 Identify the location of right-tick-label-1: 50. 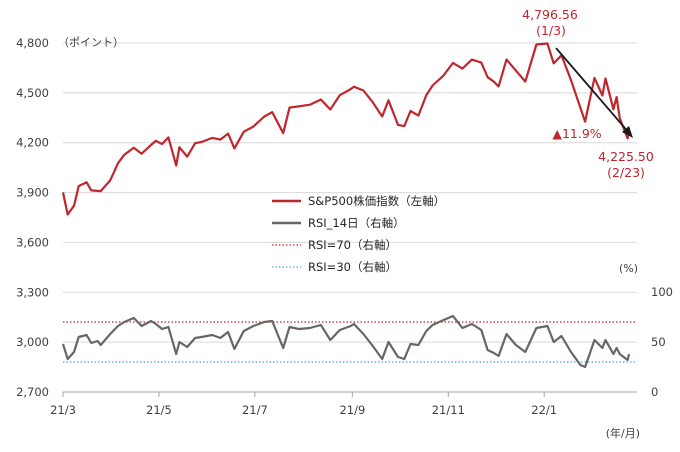
(658, 342).